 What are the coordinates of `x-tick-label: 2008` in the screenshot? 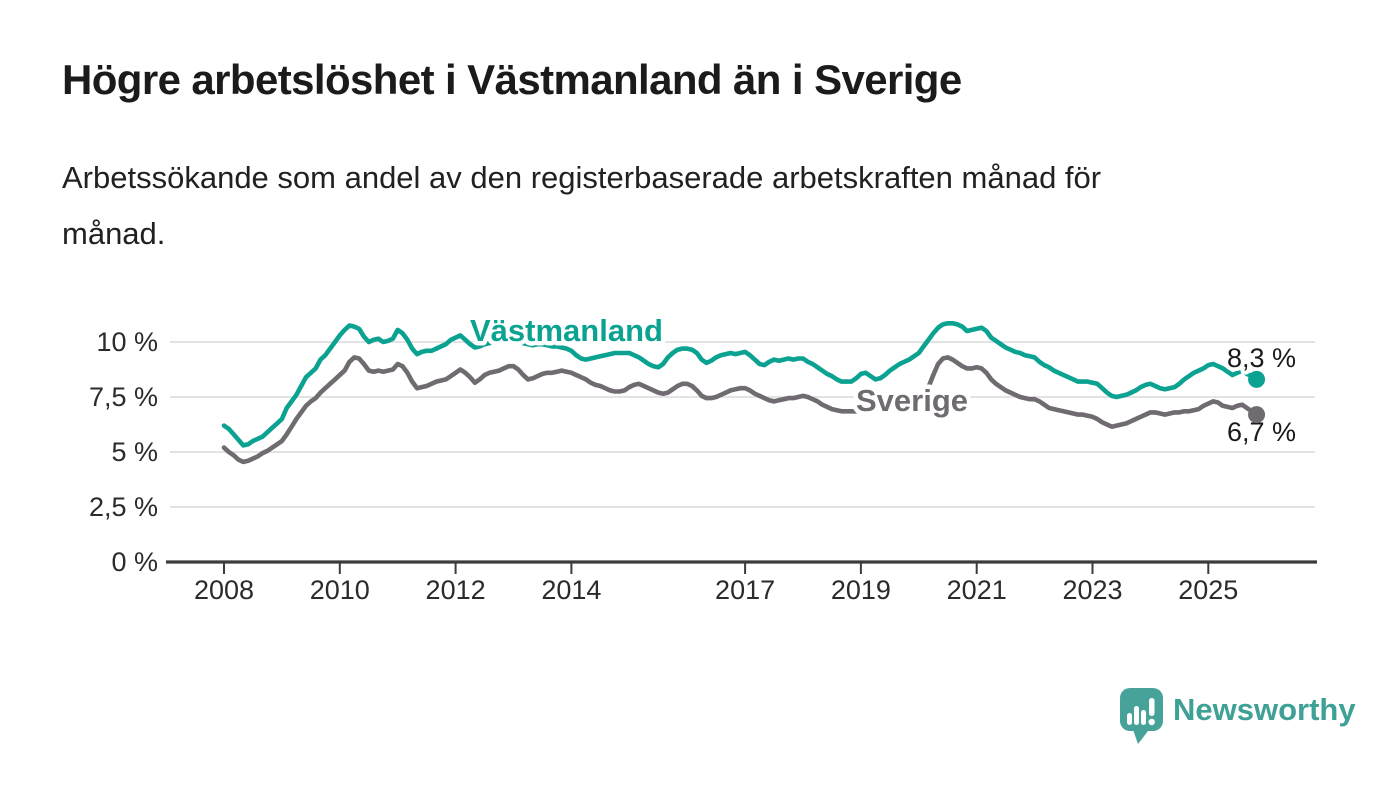 It's located at (224, 590).